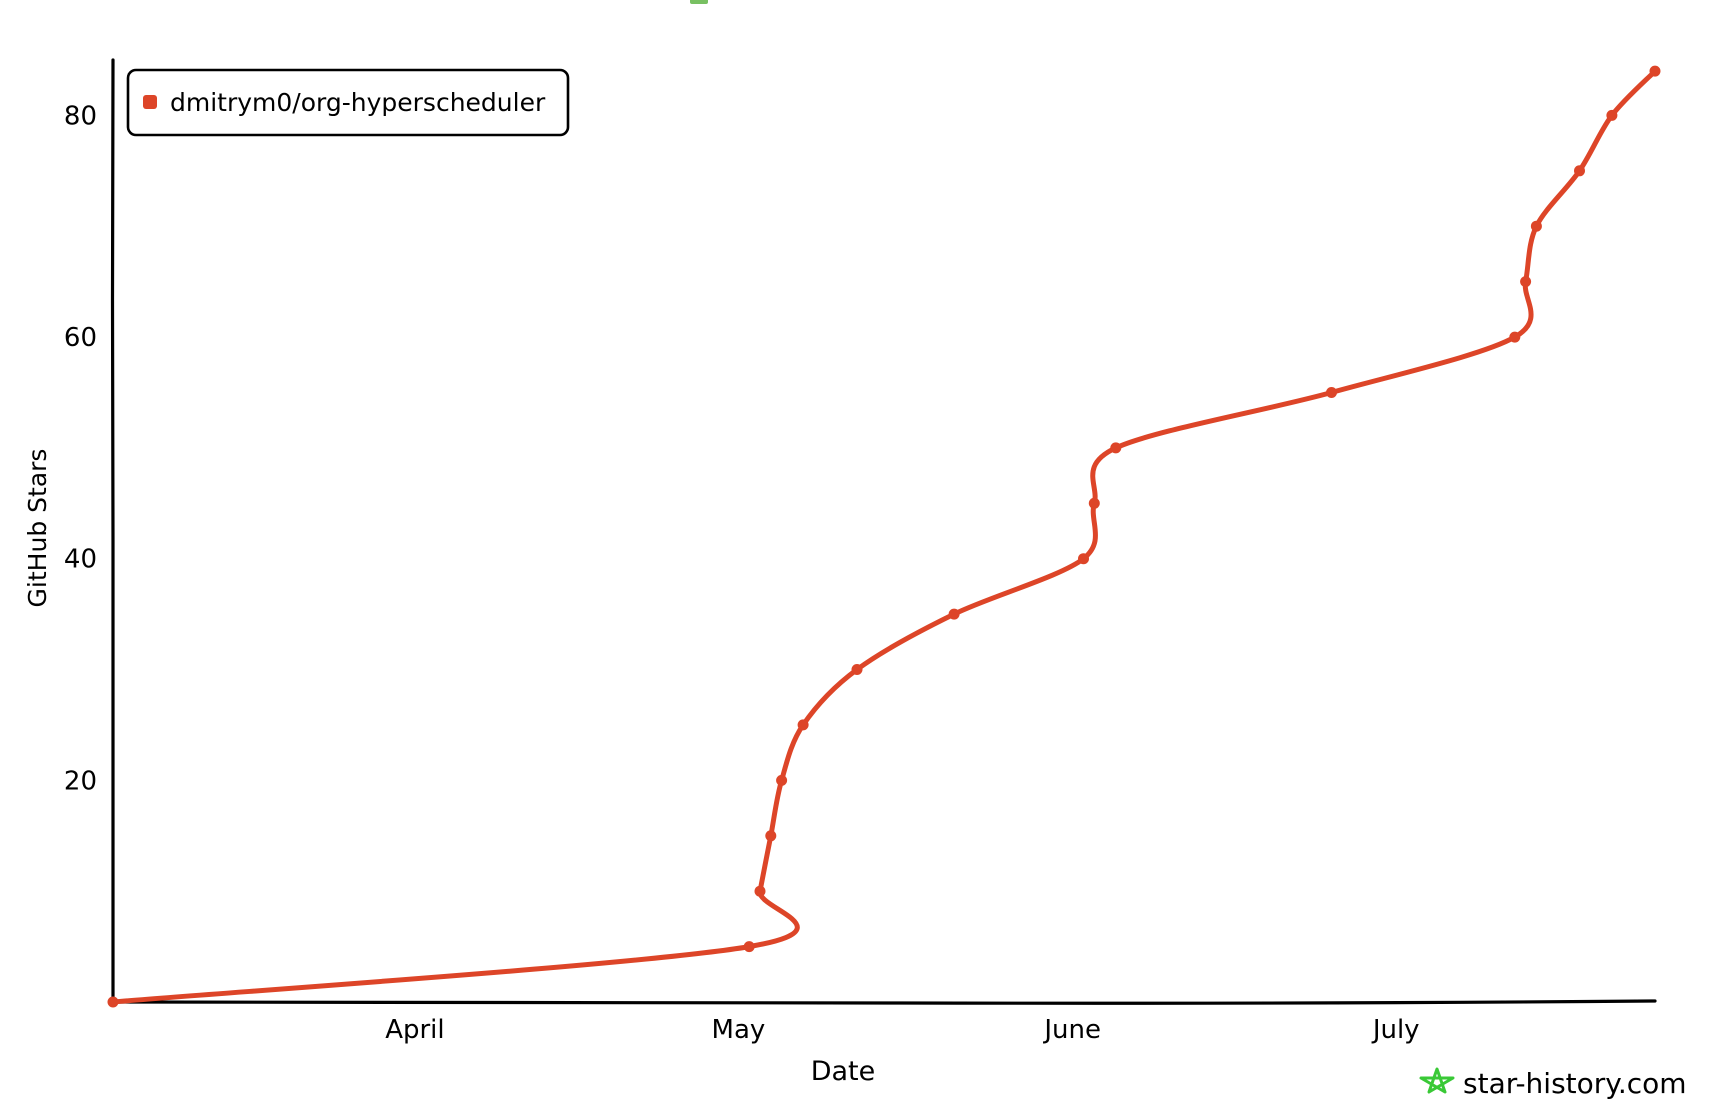 This screenshot has height=1112, width=1722. What do you see at coordinates (1575, 1083) in the screenshot?
I see `watermark-text: star-history.com` at bounding box center [1575, 1083].